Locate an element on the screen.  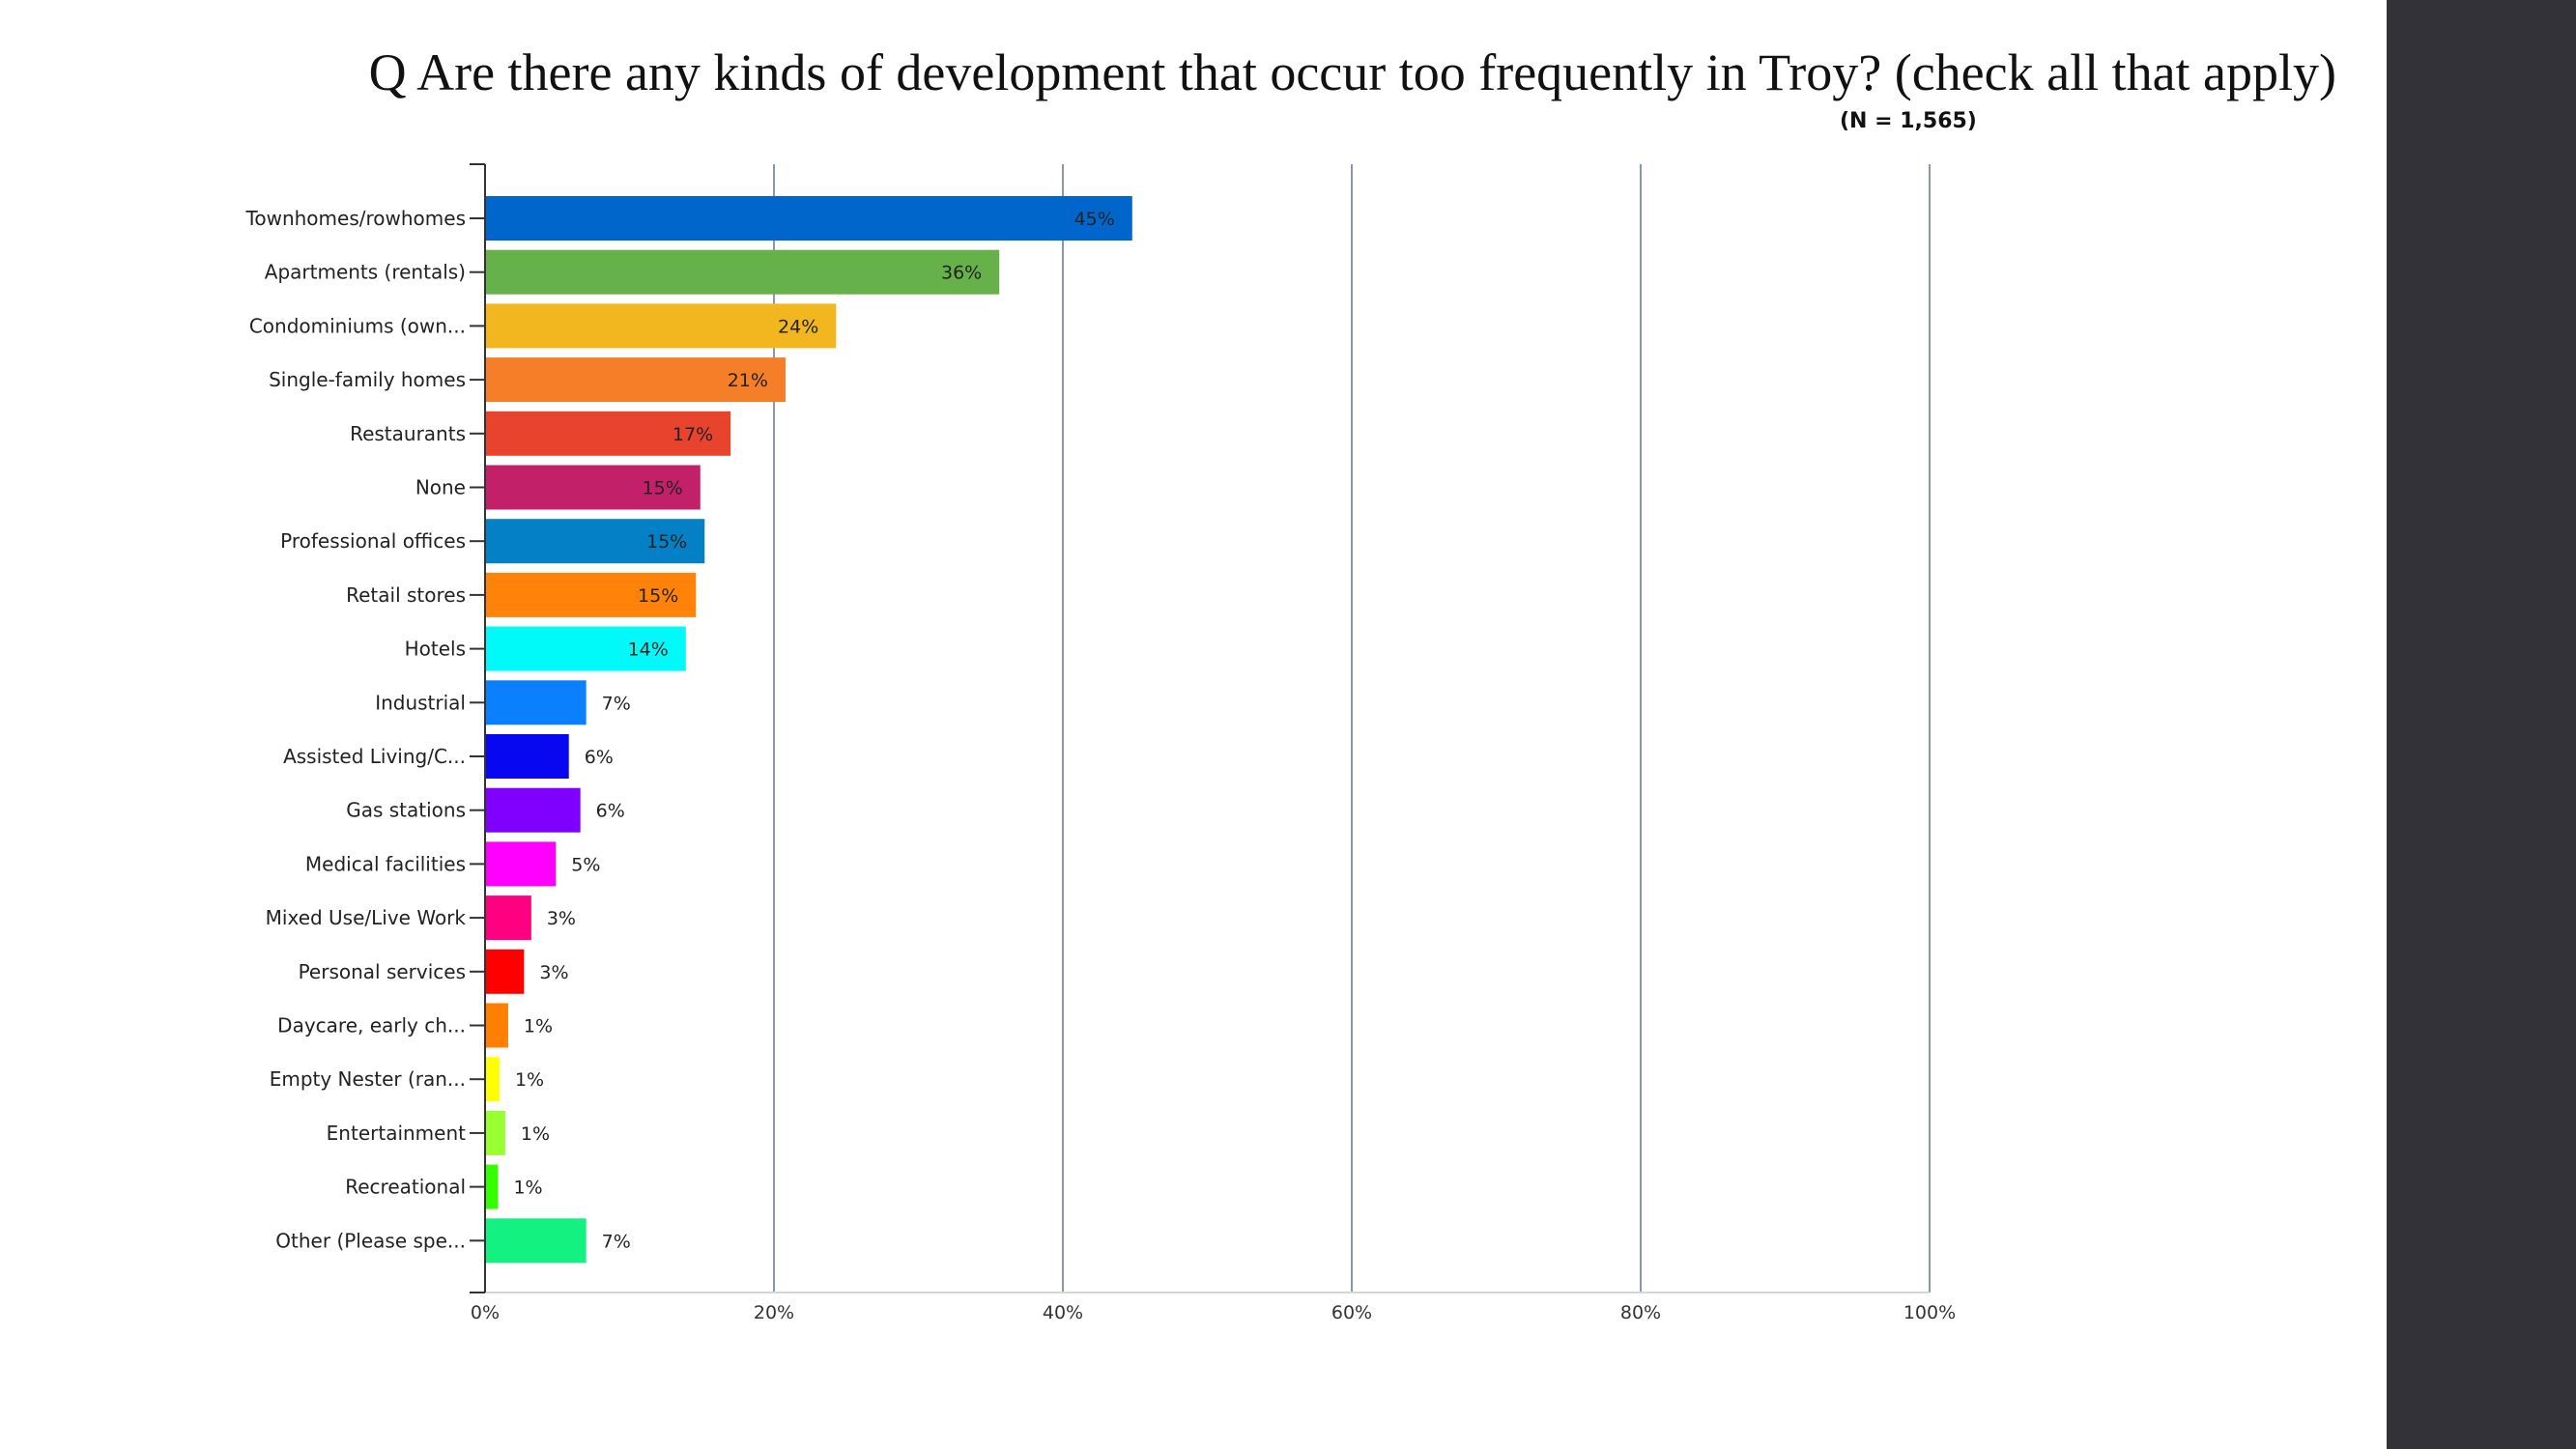
x-tick-label: 60% is located at coordinates (1352, 1312).